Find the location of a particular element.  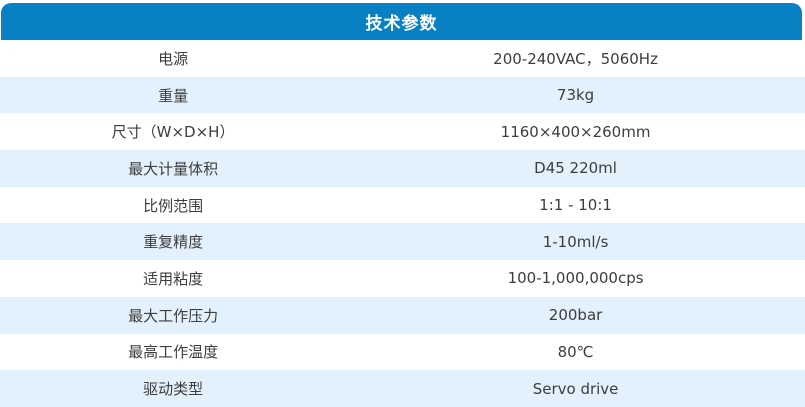

row-value: 200-240VAC，5060Hz is located at coordinates (575, 58).